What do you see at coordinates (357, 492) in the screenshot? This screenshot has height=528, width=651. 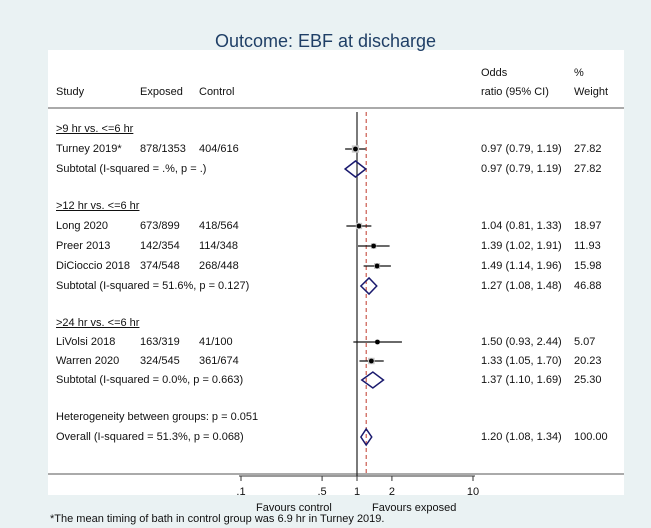 I see `x-tick-label: 1` at bounding box center [357, 492].